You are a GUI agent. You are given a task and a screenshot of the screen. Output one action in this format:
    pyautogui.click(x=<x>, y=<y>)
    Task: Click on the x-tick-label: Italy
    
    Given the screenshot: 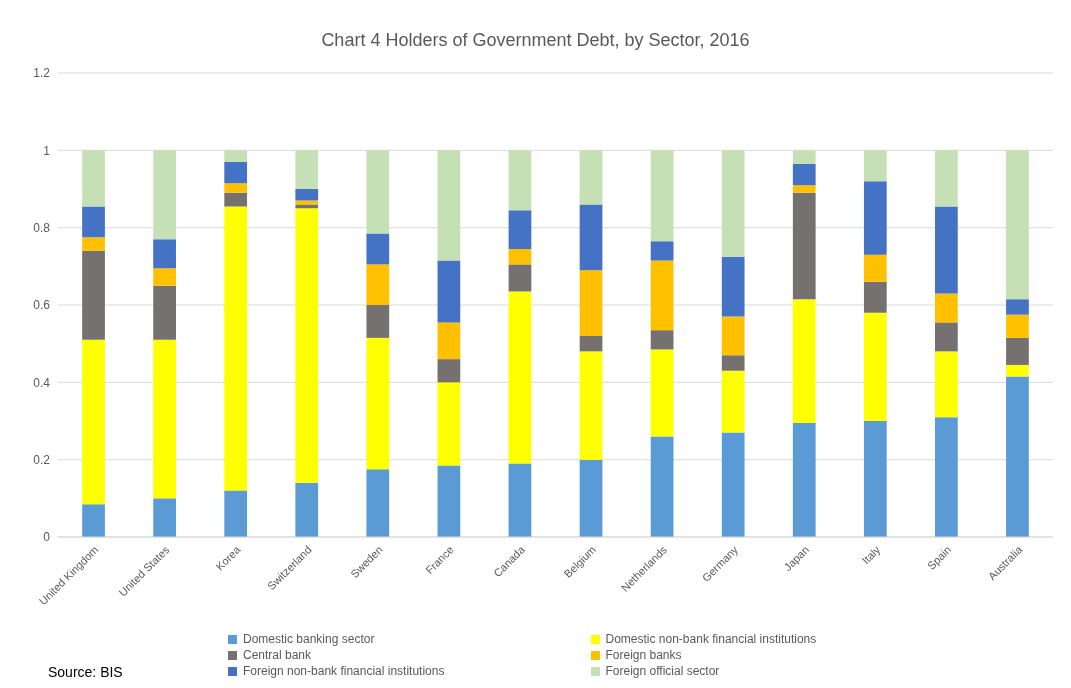 What is the action you would take?
    pyautogui.click(x=871, y=555)
    